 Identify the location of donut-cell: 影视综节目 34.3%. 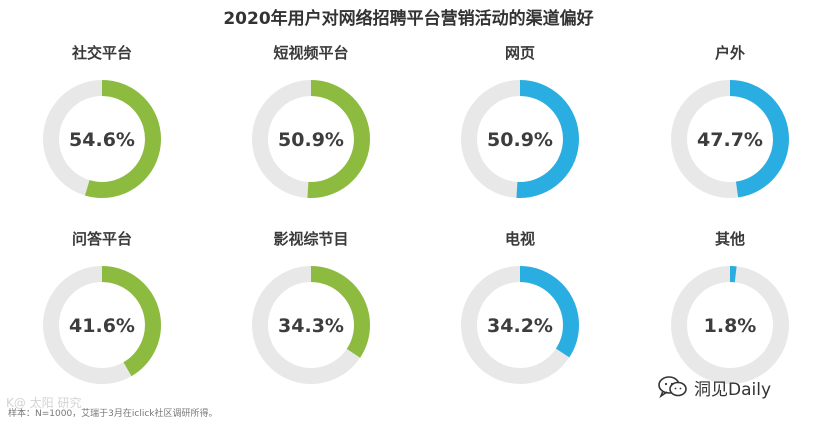
(311, 310).